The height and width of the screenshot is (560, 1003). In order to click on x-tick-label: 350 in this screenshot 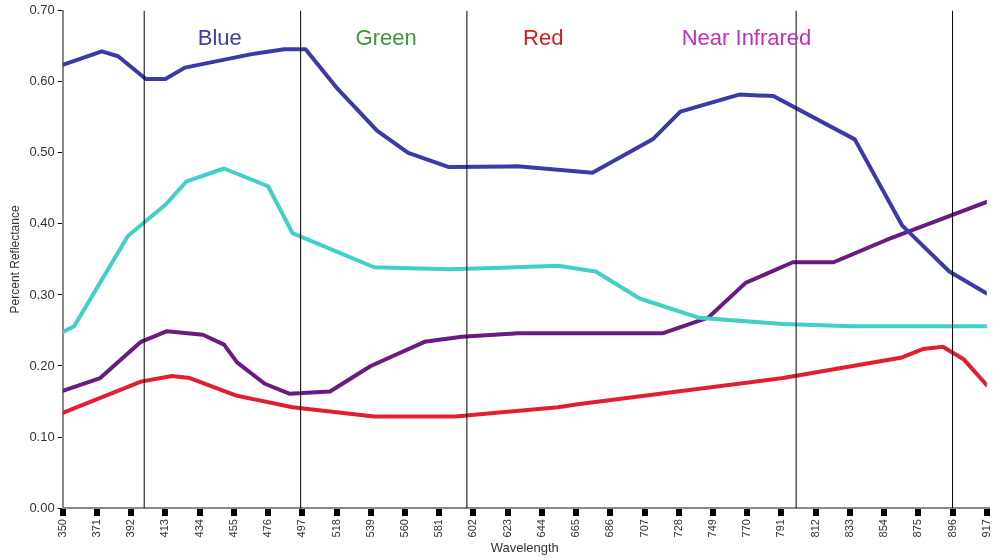, I will do `click(61, 528)`.